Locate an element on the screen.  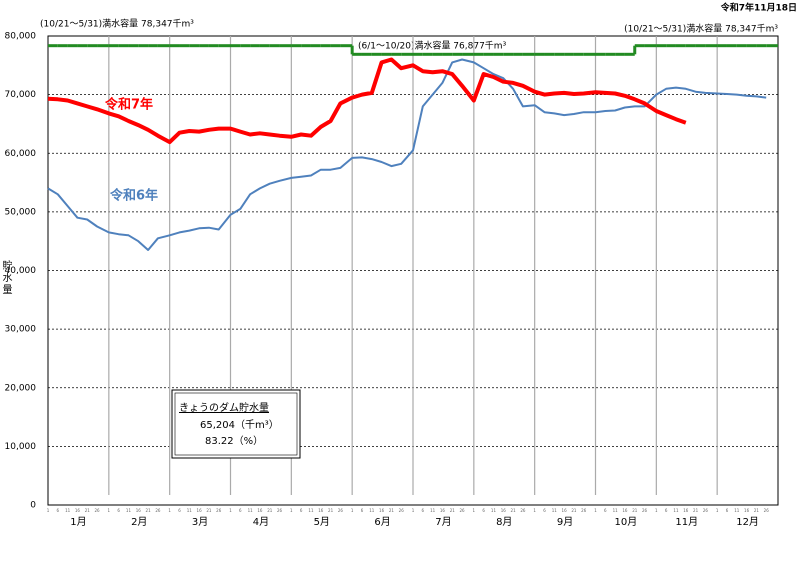
y-tick-label: 10,000 is located at coordinates (21, 447).